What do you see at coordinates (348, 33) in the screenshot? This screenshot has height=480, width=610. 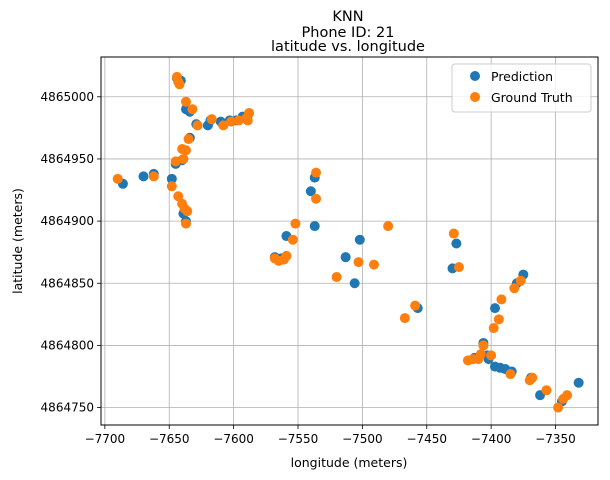 I see `chart-title-line1: Phone ID: 21` at bounding box center [348, 33].